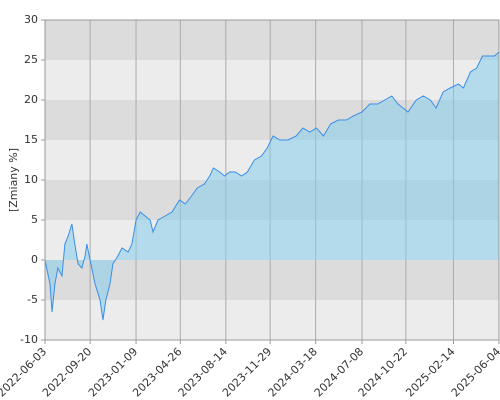 The width and height of the screenshot is (500, 400). Describe the element at coordinates (34, 219) in the screenshot. I see `y-tick-label: 5` at that location.